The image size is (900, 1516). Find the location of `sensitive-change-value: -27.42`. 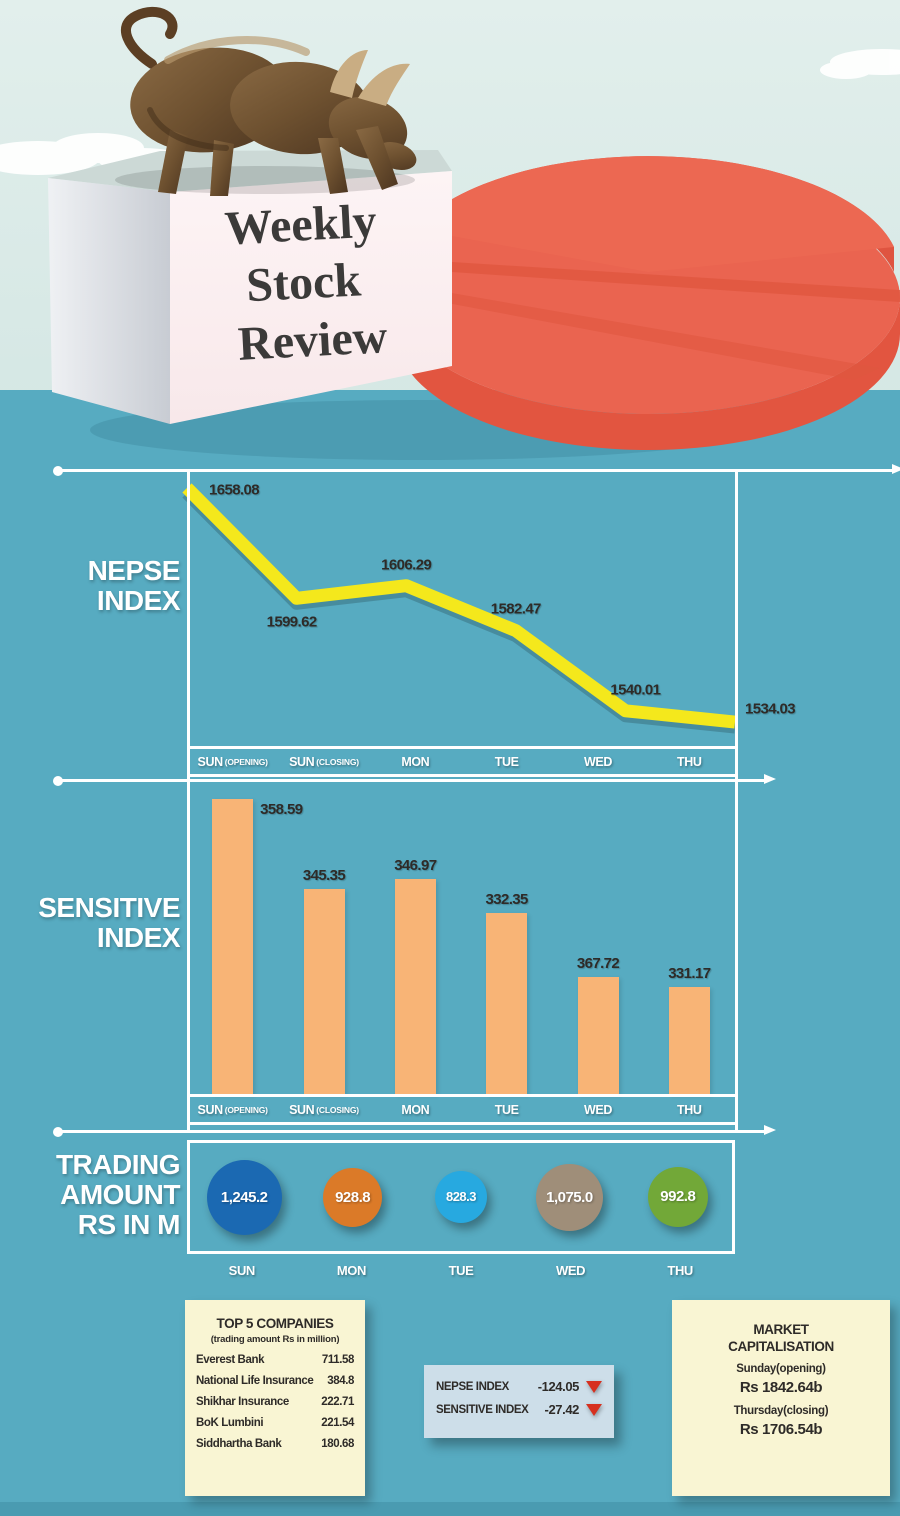

sensitive-change-value: -27.42 is located at coordinates (562, 1409).